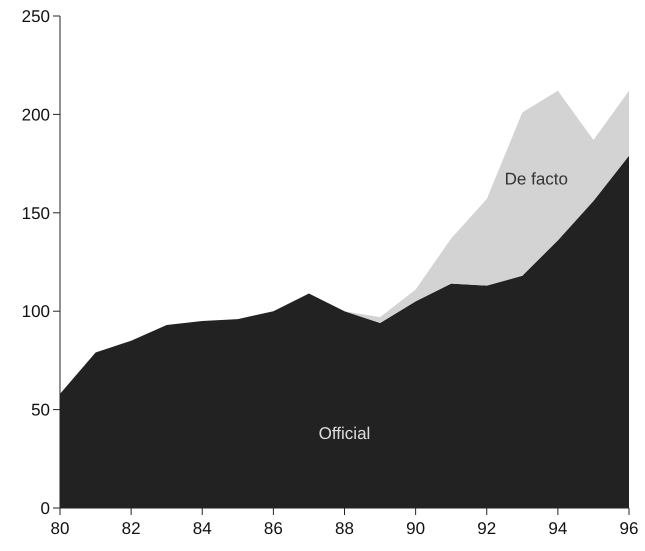  What do you see at coordinates (629, 528) in the screenshot?
I see `x-tick-label: 96` at bounding box center [629, 528].